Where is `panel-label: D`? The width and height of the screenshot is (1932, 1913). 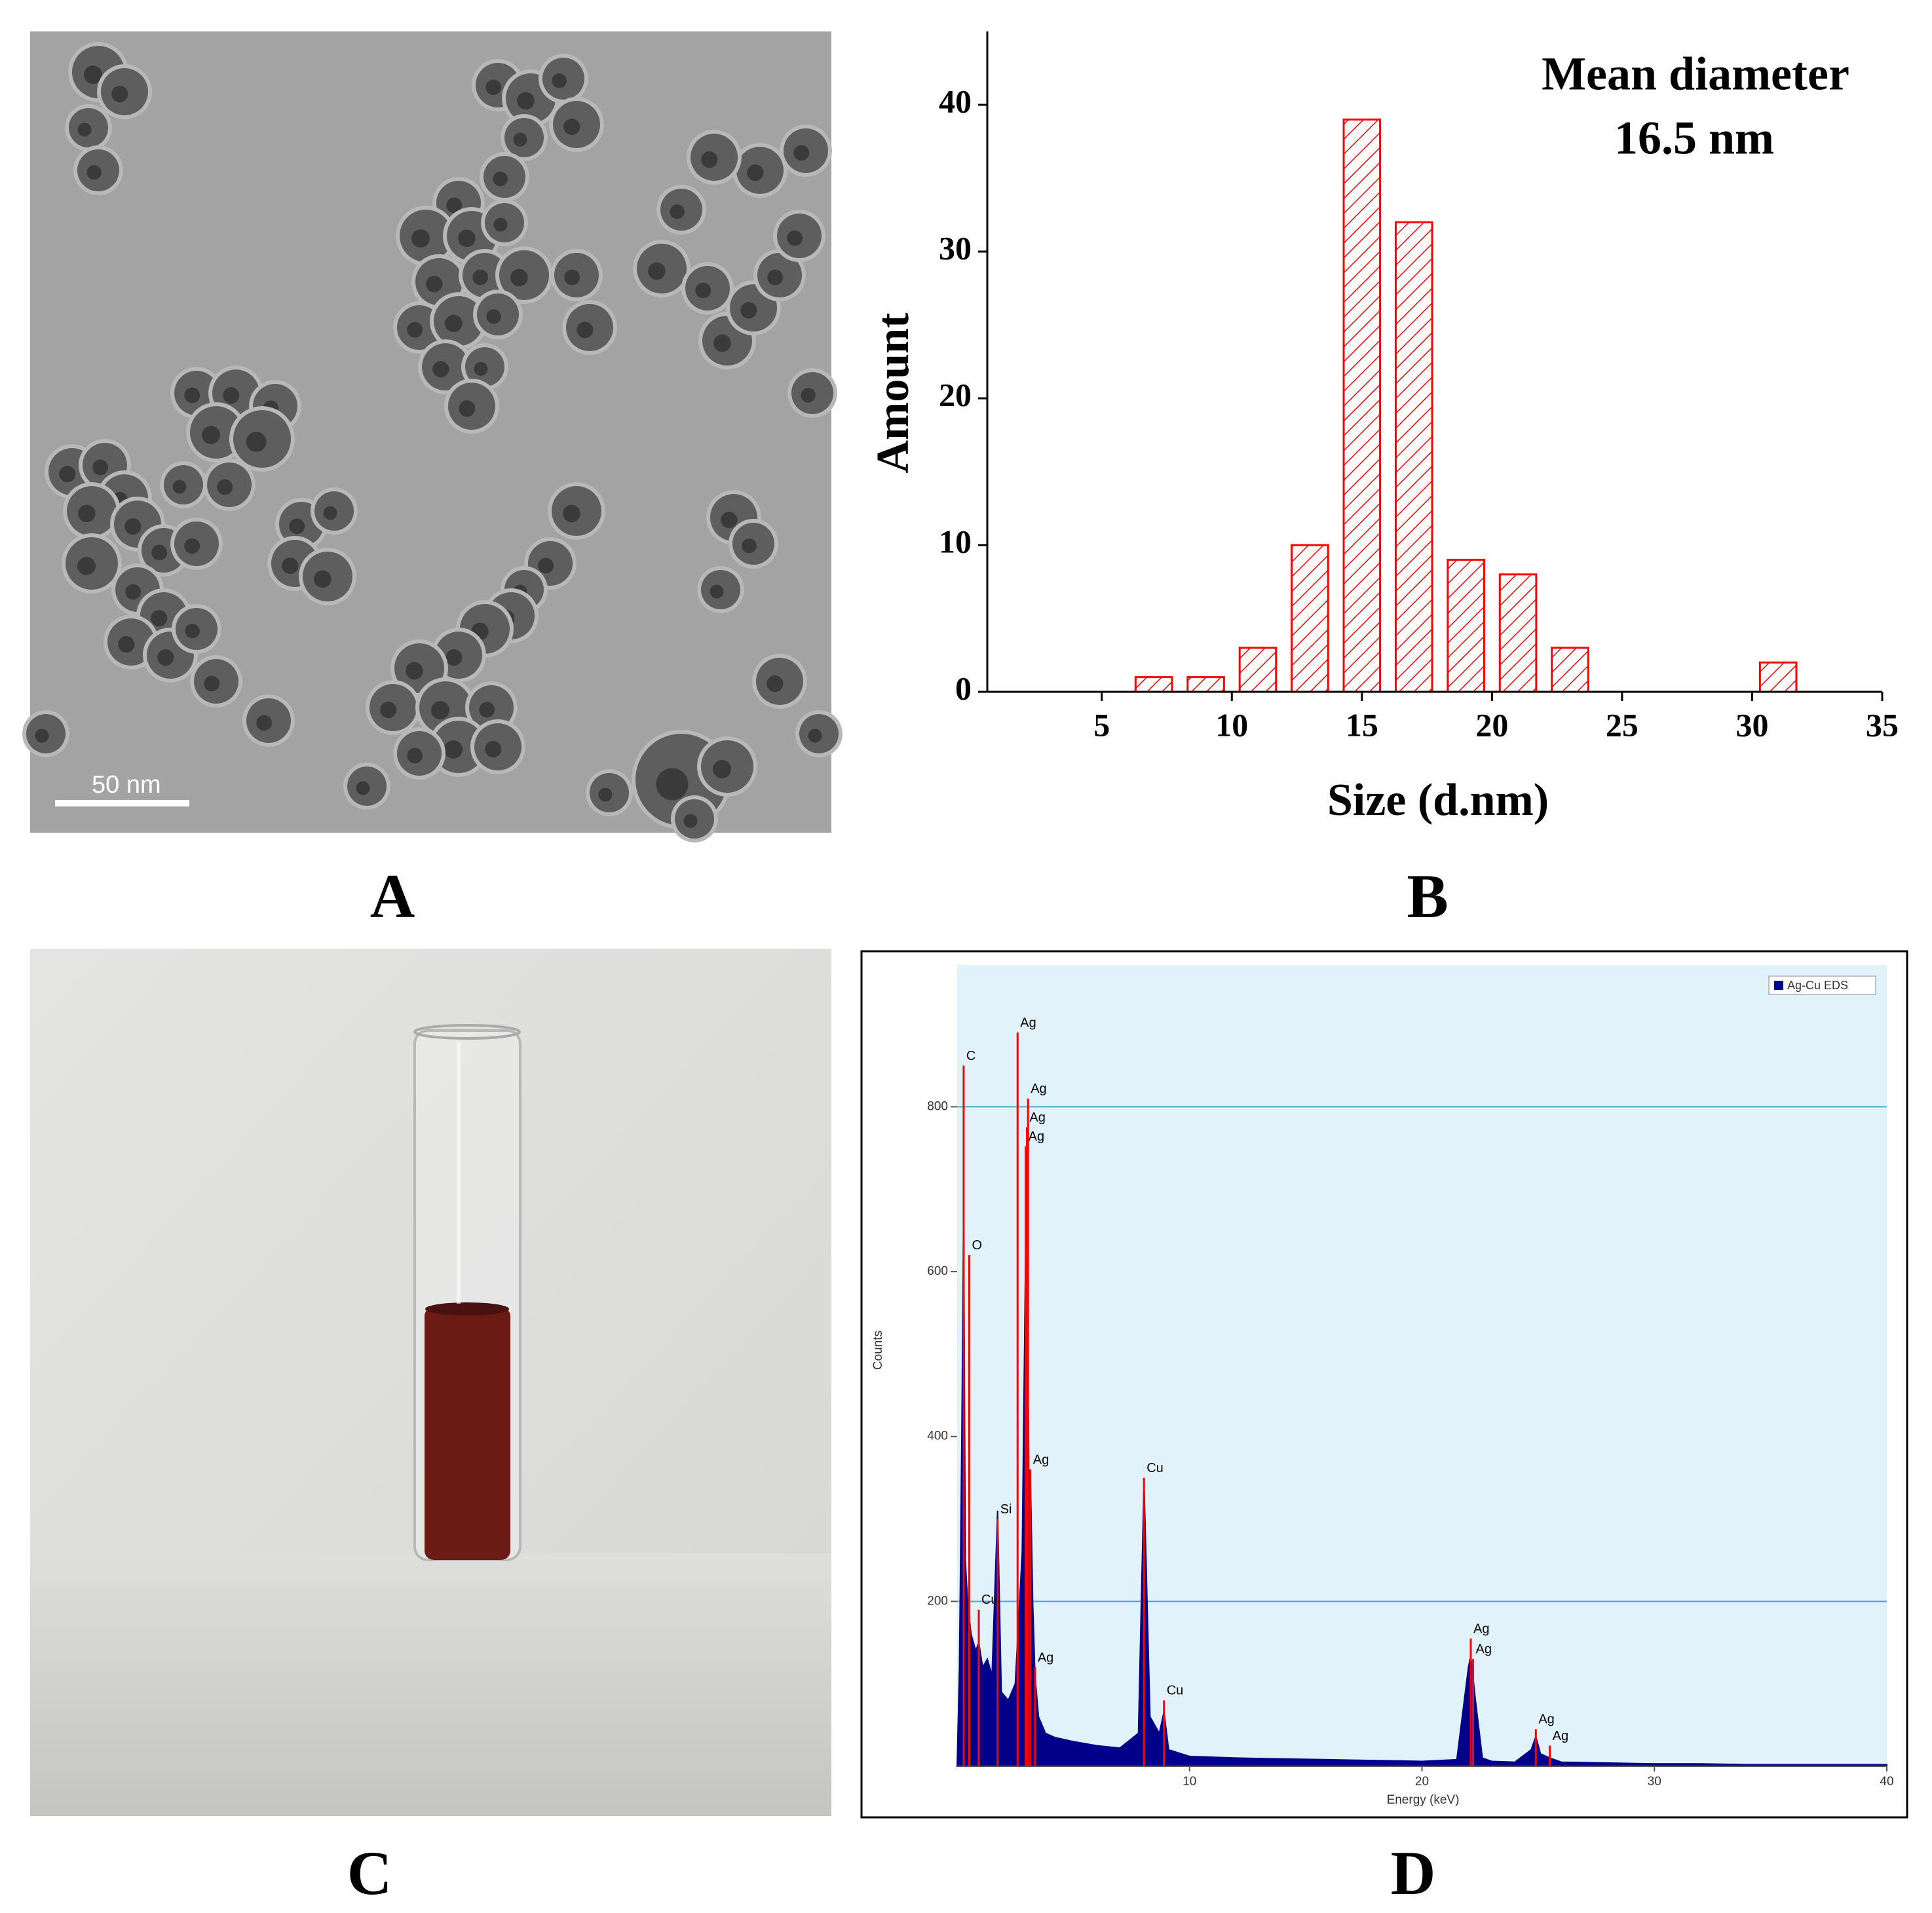
panel-label: D is located at coordinates (1413, 1873).